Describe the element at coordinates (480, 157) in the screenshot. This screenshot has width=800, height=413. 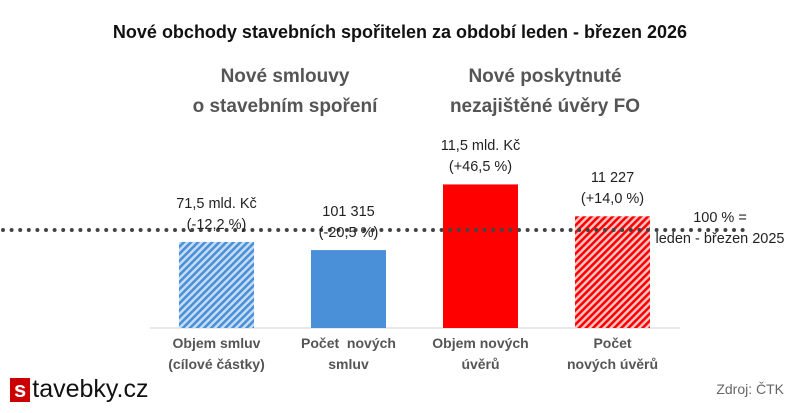
I see `data-label: 11,5 mld. Kč (+46,5 %)` at that location.